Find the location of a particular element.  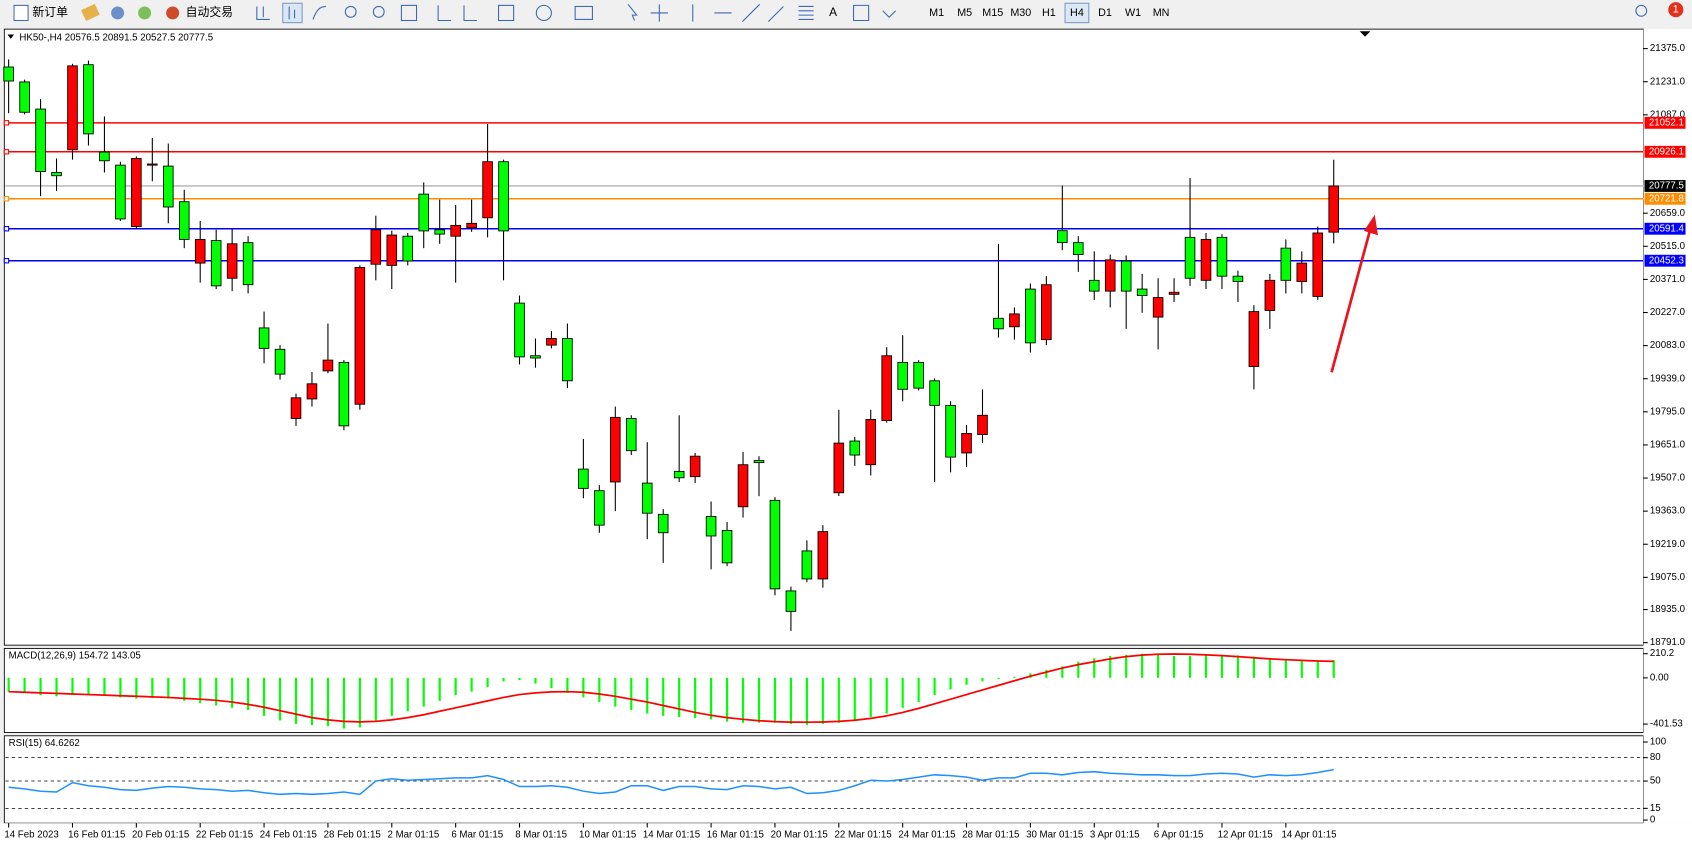

new-order-button: 新订单 is located at coordinates (50, 12).